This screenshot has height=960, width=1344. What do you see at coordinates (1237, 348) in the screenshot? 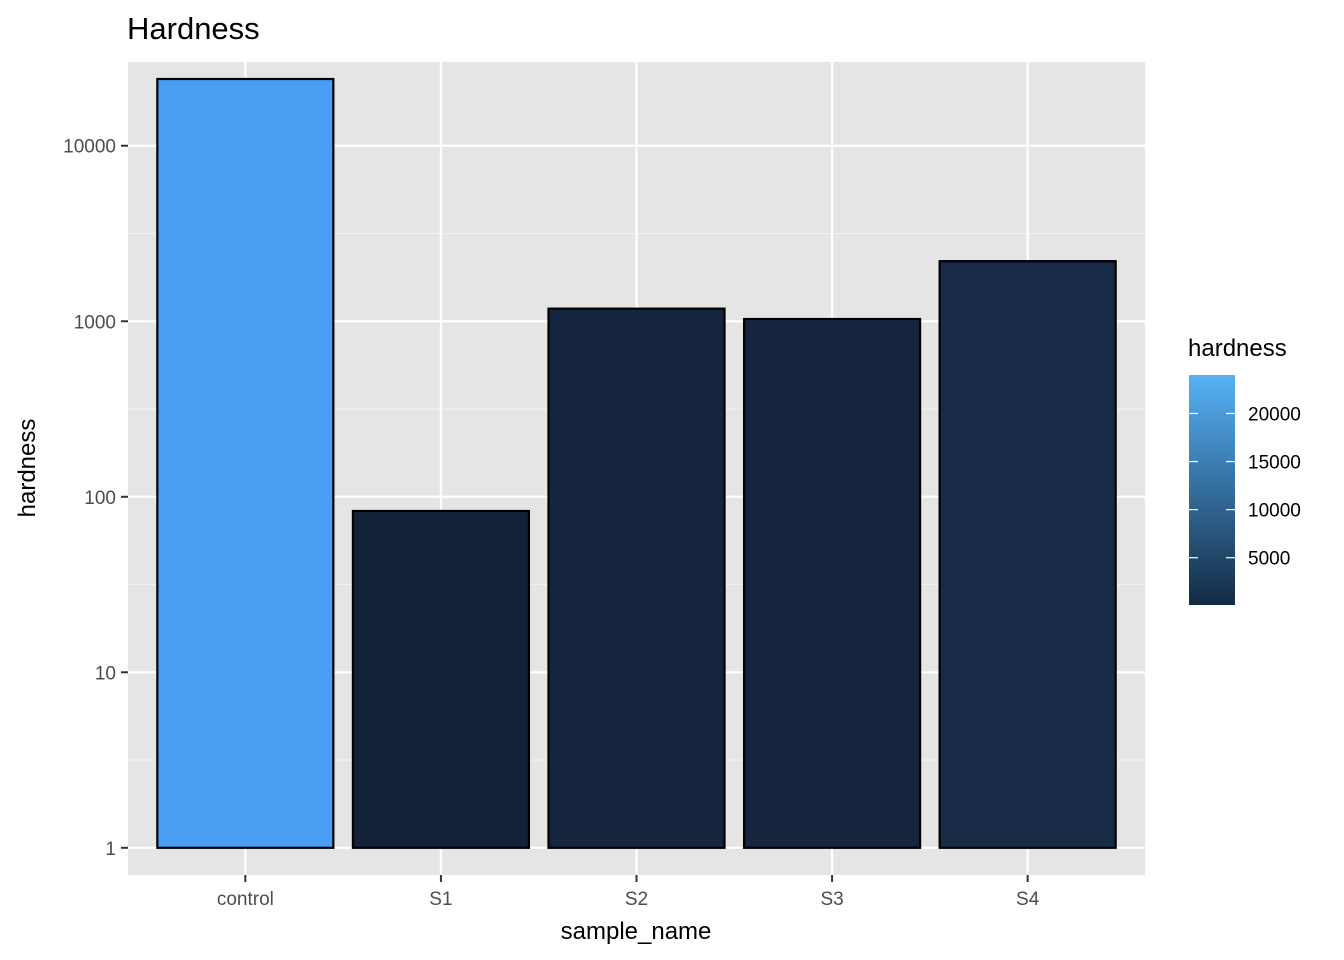
I see `legend-title: hardness` at bounding box center [1237, 348].